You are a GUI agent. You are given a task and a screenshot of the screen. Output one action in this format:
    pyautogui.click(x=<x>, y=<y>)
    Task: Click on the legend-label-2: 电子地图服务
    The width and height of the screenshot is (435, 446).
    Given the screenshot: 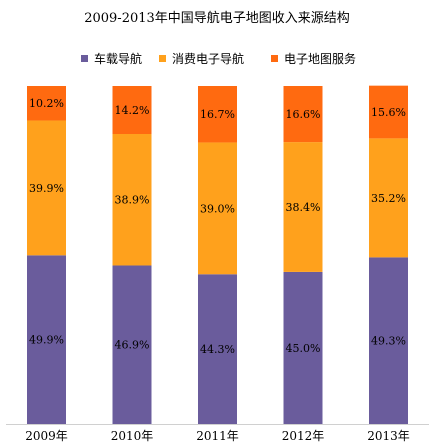 What is the action you would take?
    pyautogui.click(x=320, y=58)
    